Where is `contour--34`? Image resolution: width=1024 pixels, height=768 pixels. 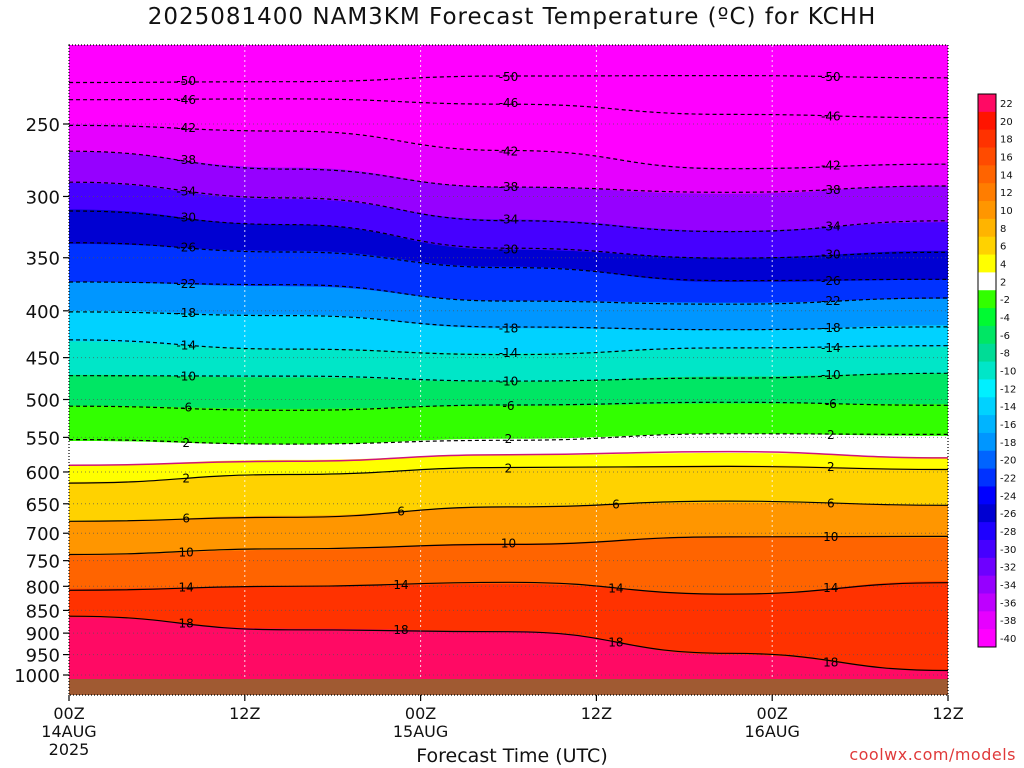
contour--34 is located at coordinates (508, 207).